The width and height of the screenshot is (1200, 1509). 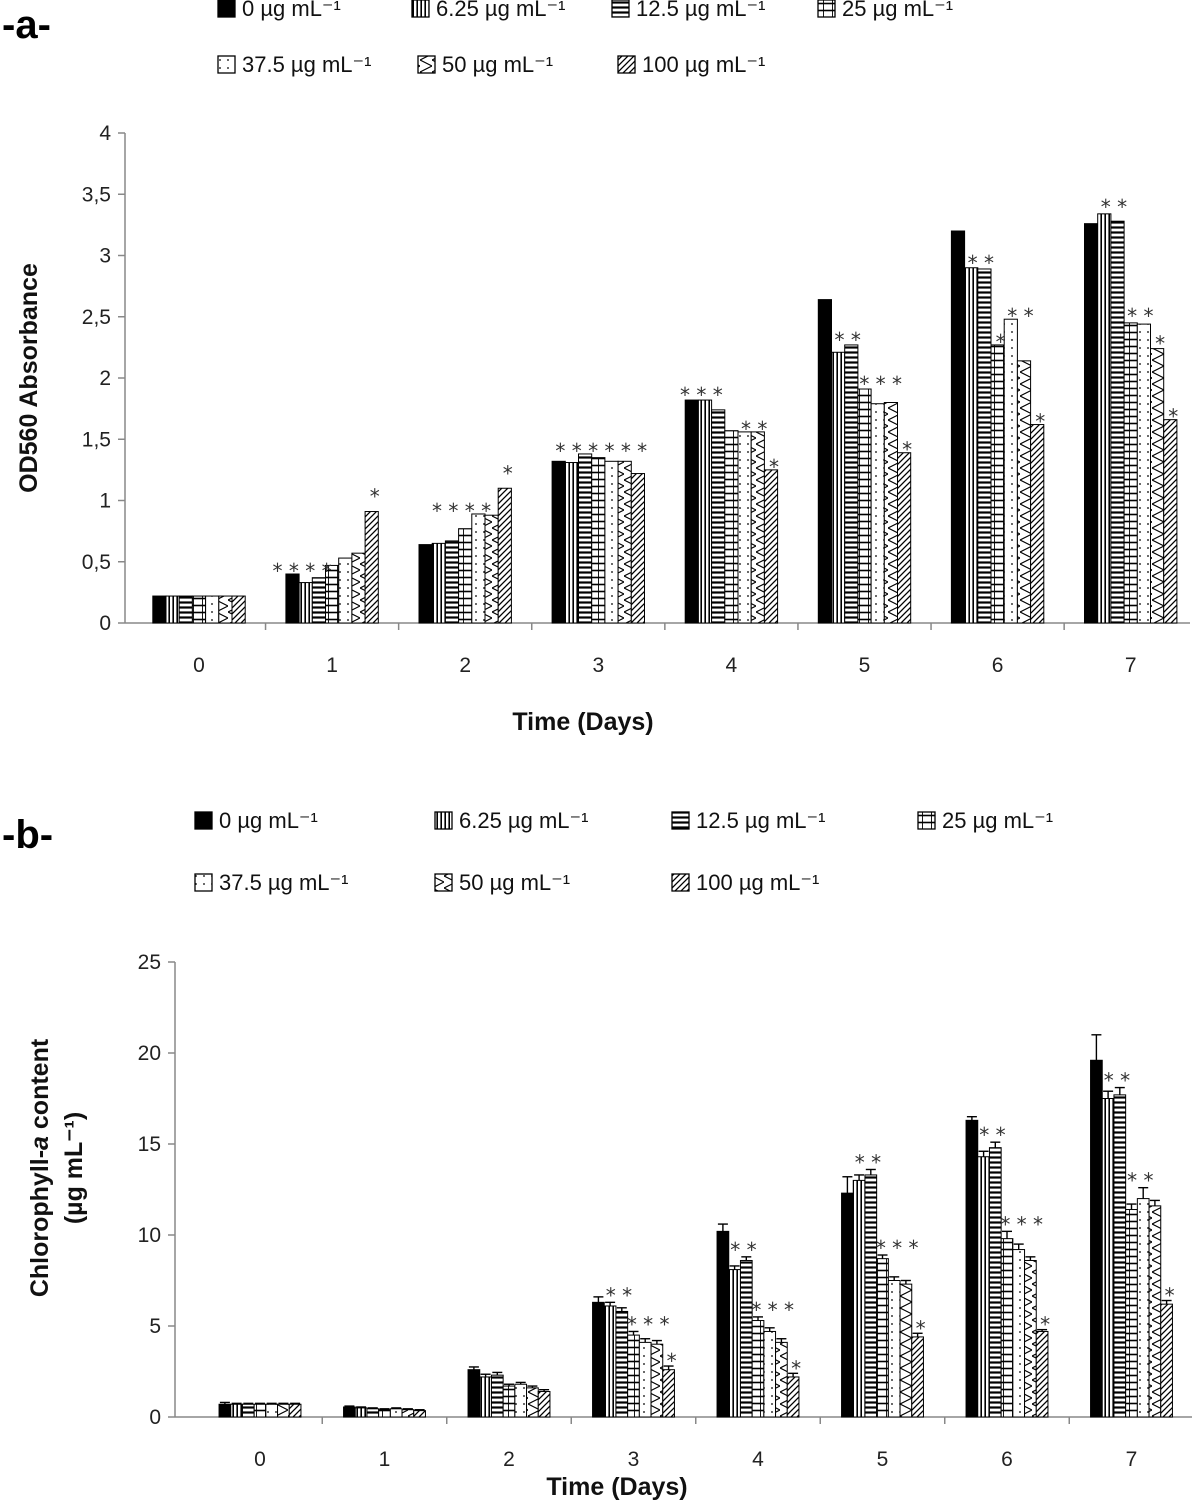 What do you see at coordinates (149, 1053) in the screenshot?
I see `y-tick-label-20: 20` at bounding box center [149, 1053].